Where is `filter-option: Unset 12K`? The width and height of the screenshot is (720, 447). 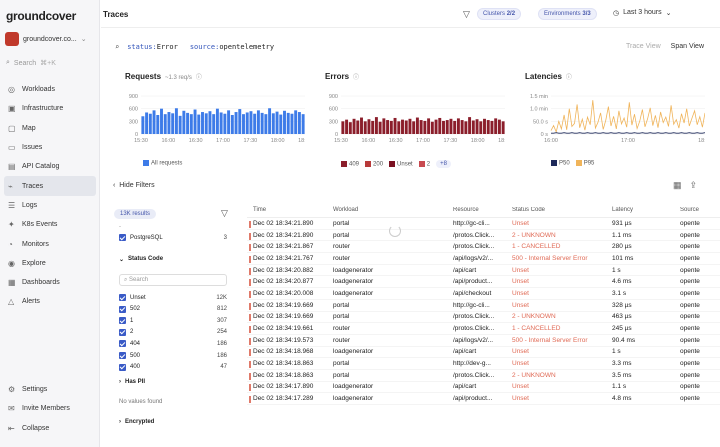 filter-option: Unset 12K is located at coordinates (173, 297).